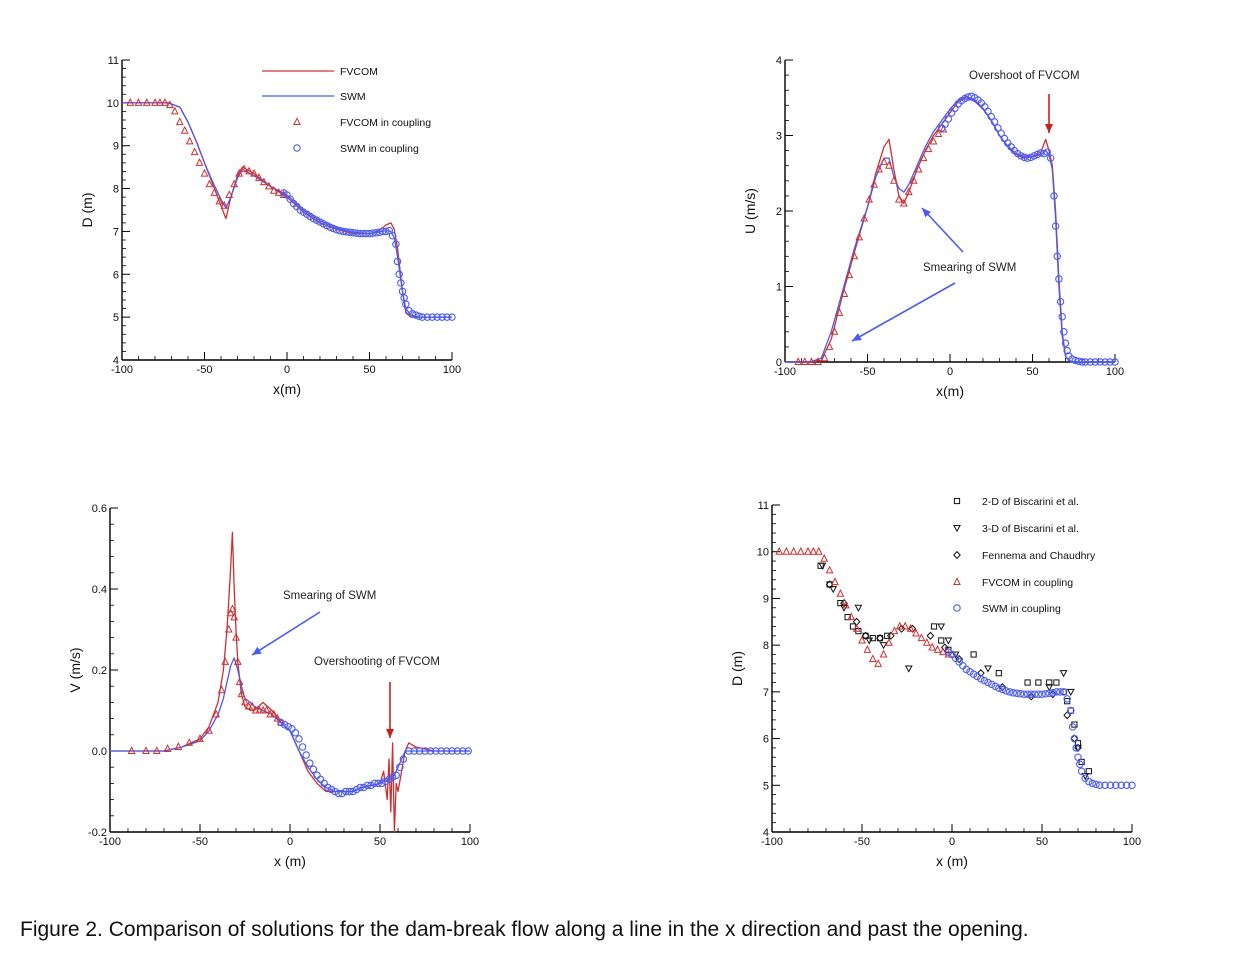  Describe the element at coordinates (113, 104) in the screenshot. I see `y-tick-label: 10` at that location.